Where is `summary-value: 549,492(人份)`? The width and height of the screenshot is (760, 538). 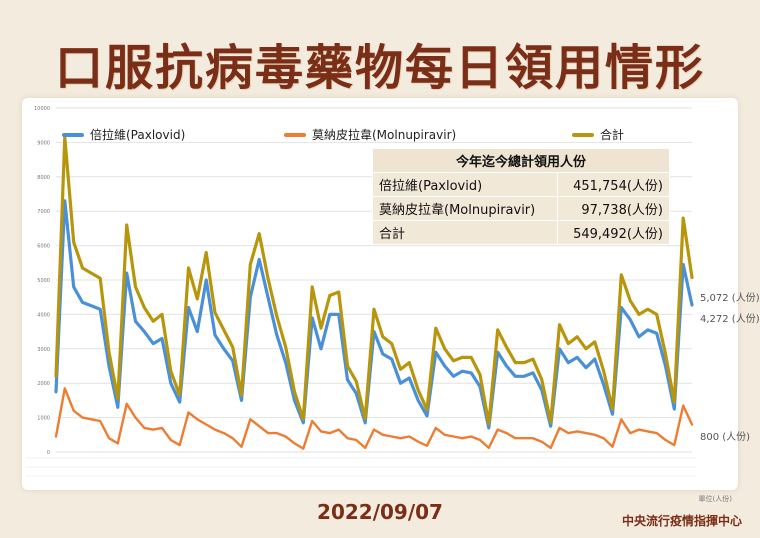
summary-value: 549,492(人份) is located at coordinates (613, 232).